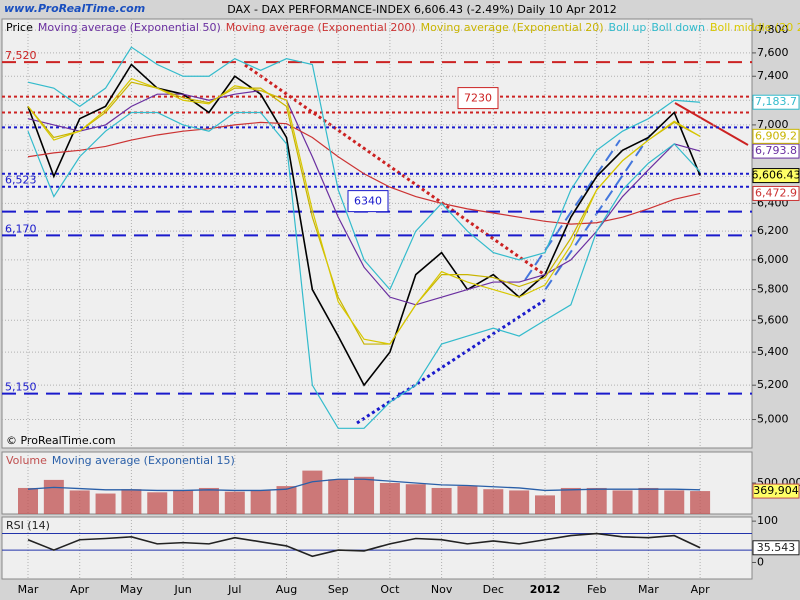 The height and width of the screenshot is (600, 800). Describe the element at coordinates (773, 29) in the screenshot. I see `y-tick-label: 7,800` at that location.